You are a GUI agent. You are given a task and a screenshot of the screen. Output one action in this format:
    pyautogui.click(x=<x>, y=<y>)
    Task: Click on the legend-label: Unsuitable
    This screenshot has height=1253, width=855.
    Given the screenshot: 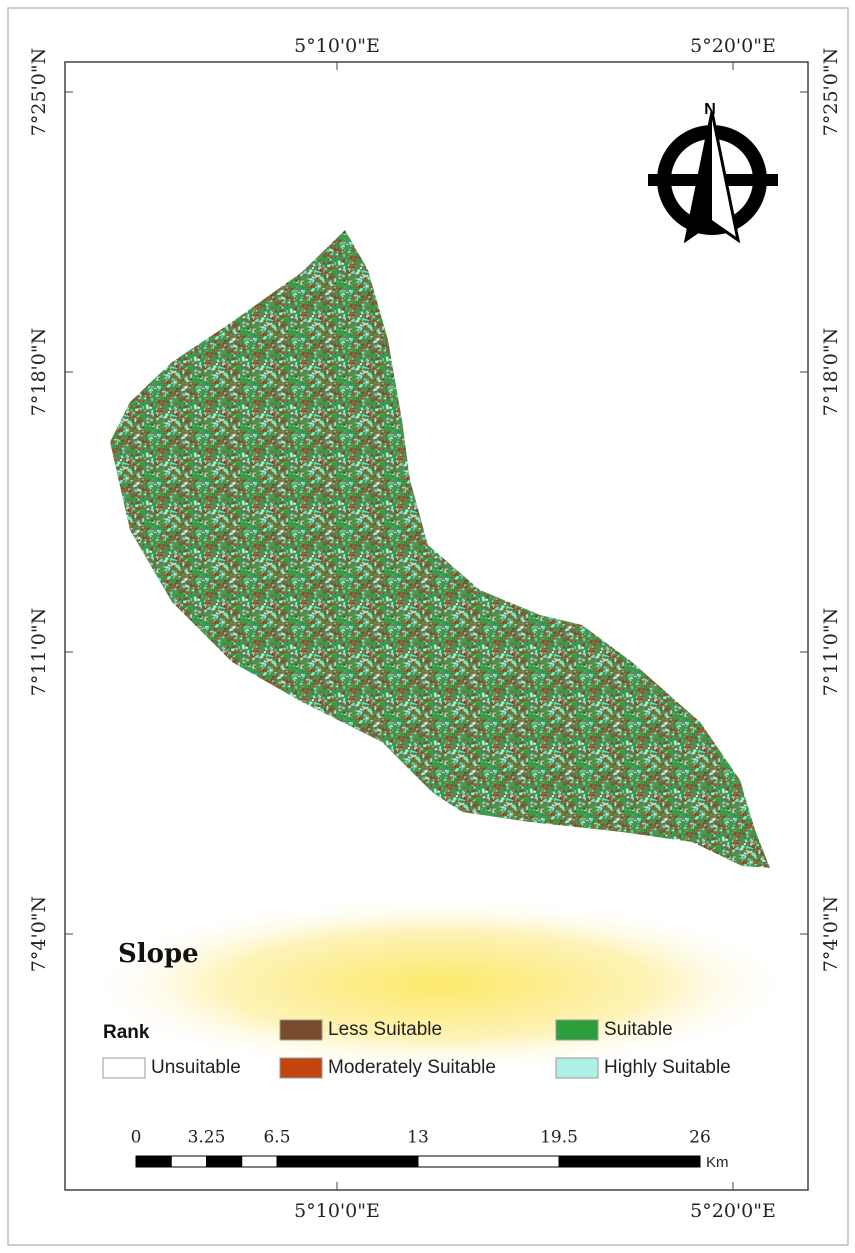 What is the action you would take?
    pyautogui.click(x=196, y=1067)
    